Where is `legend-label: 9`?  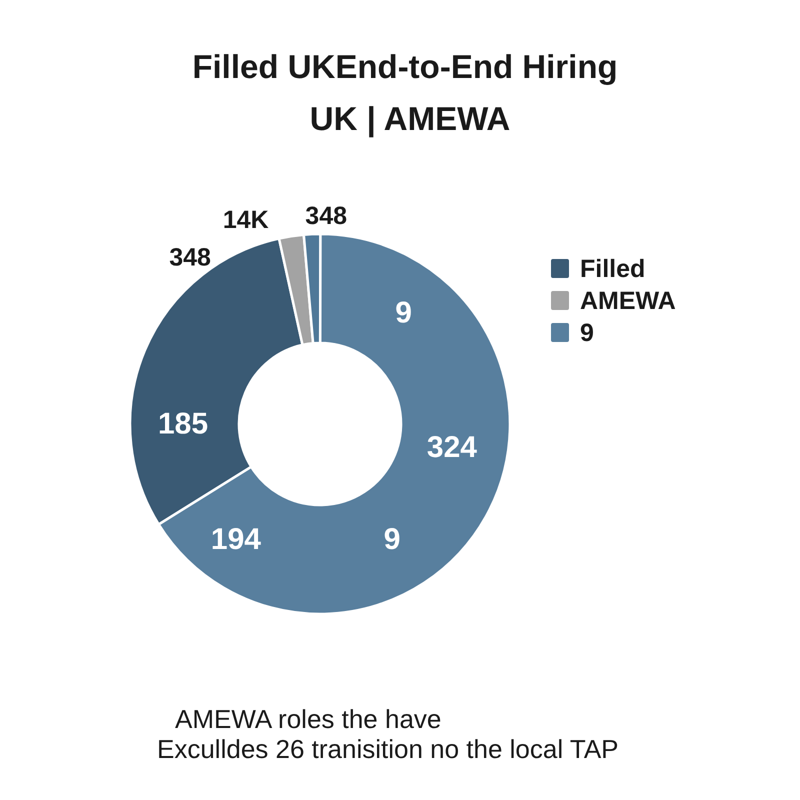 legend-label: 9 is located at coordinates (587, 333).